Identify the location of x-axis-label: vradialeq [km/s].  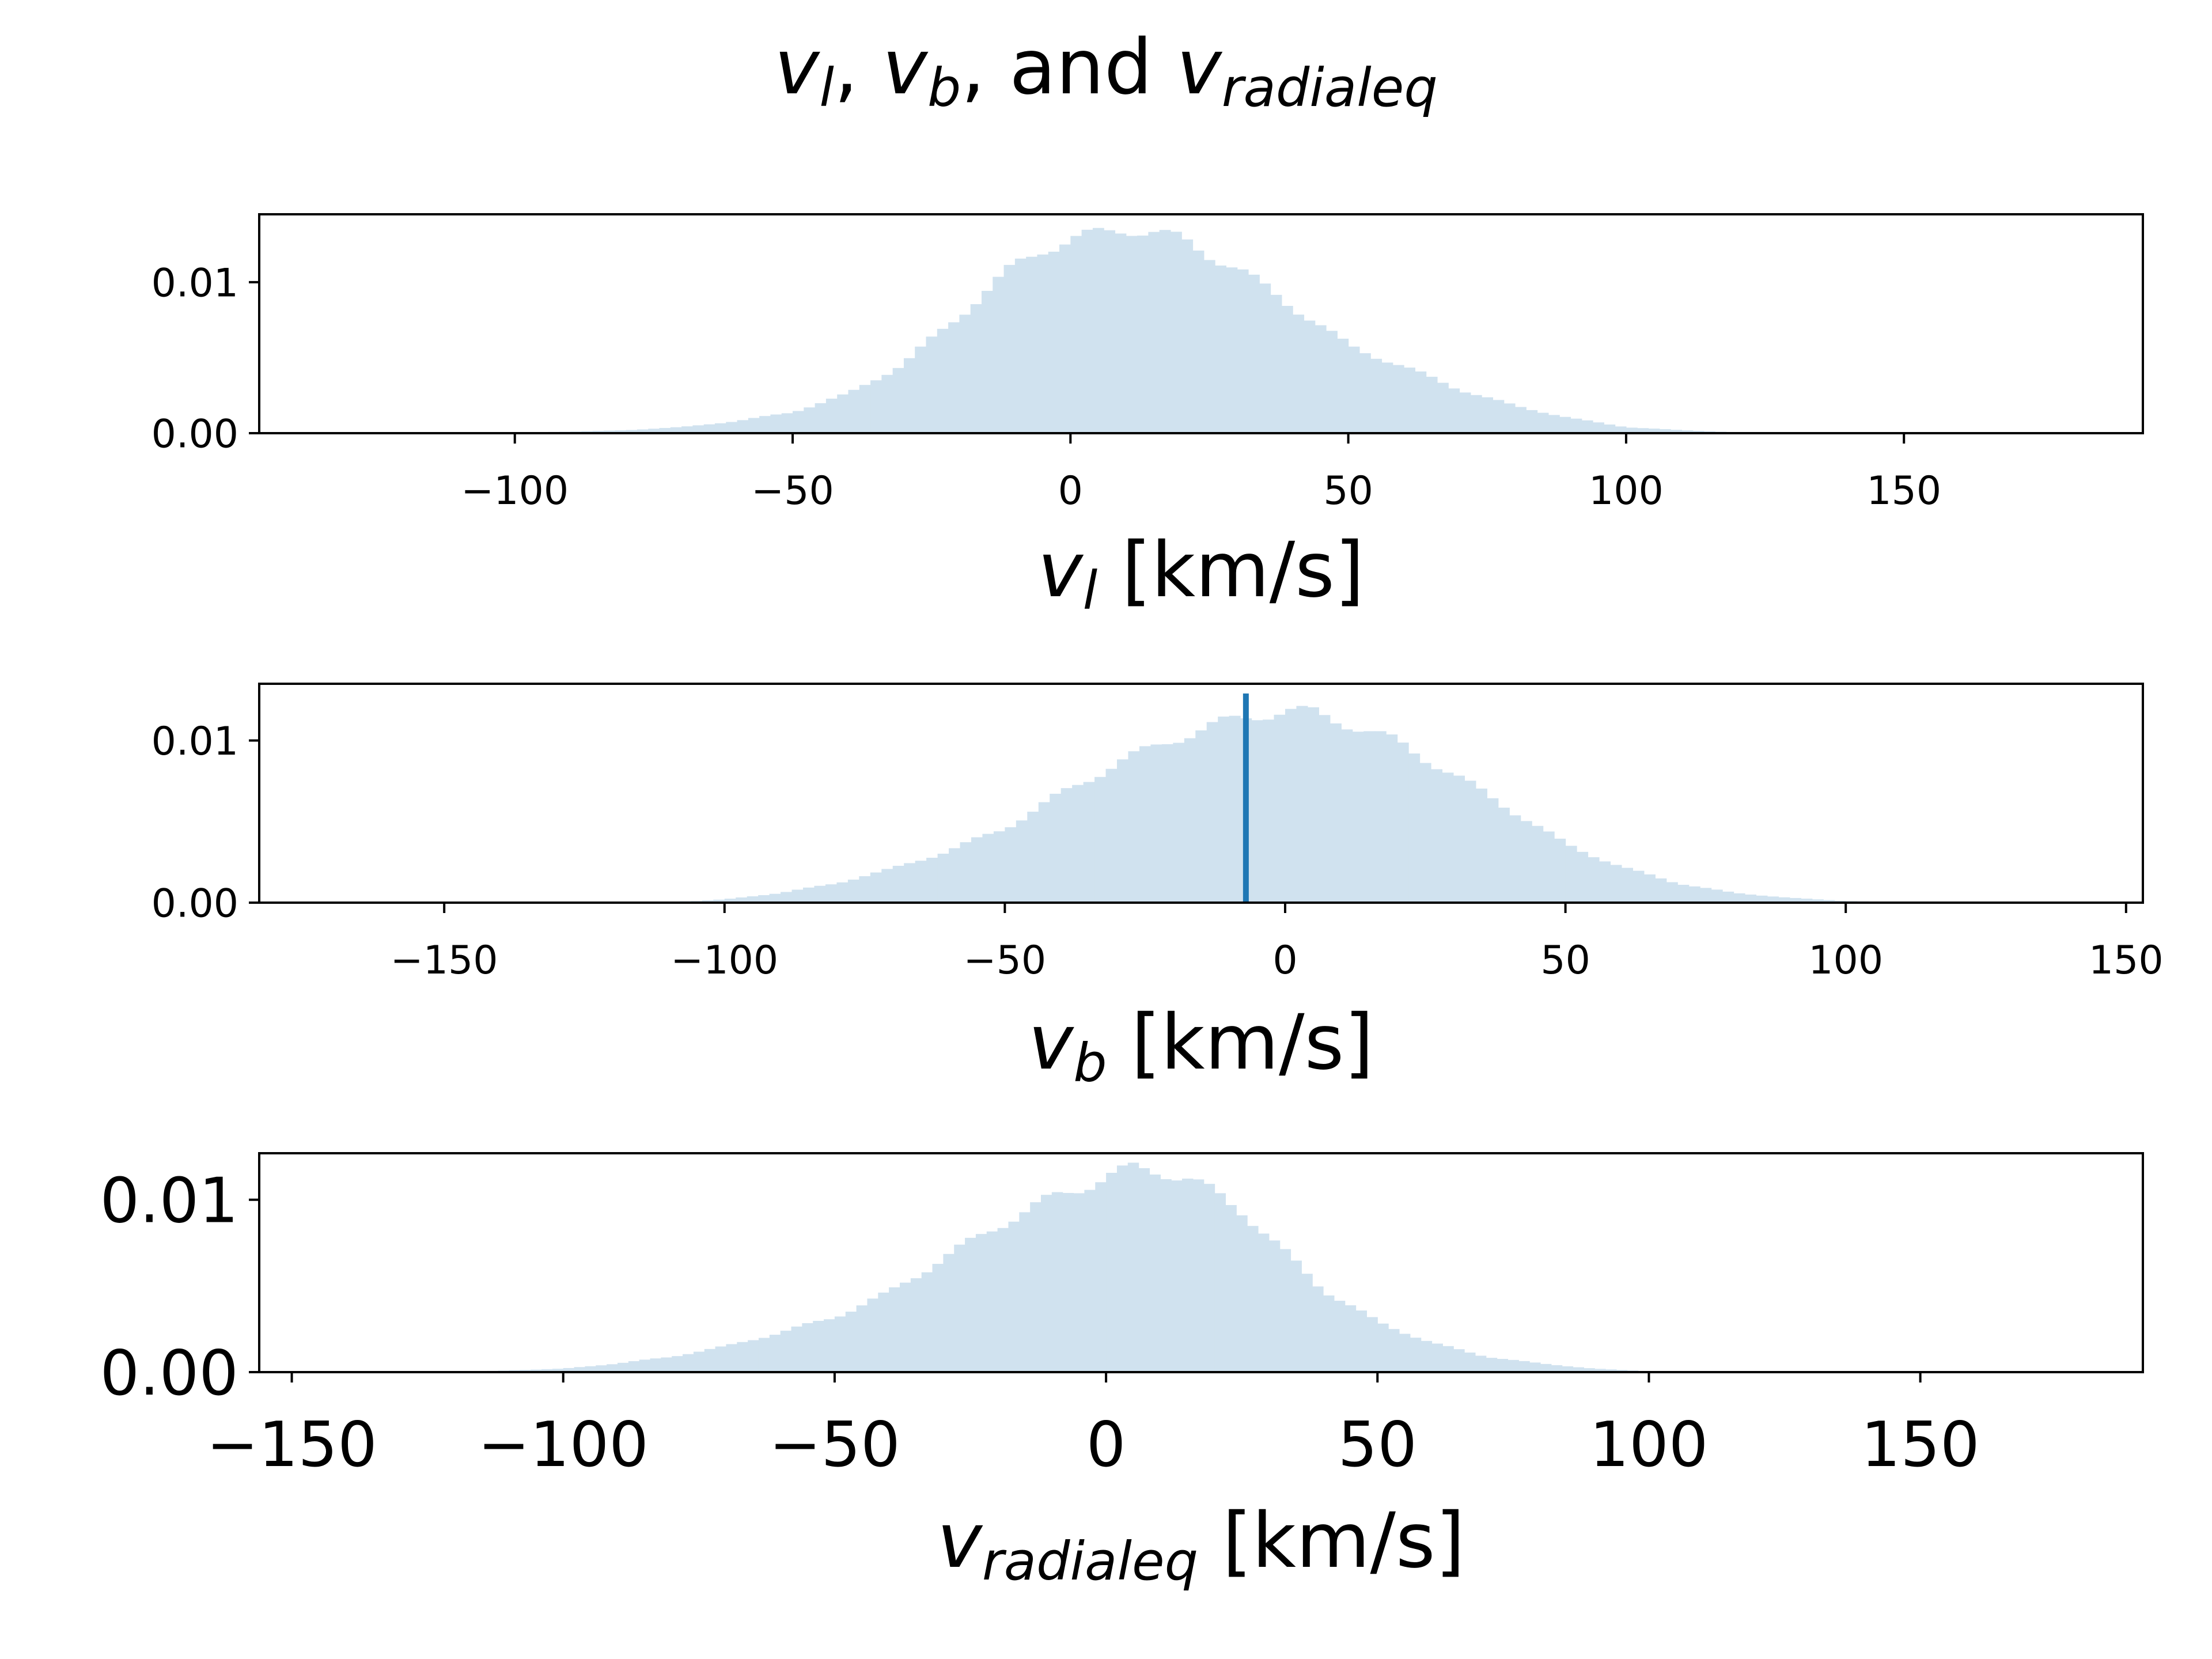
(1201, 1544).